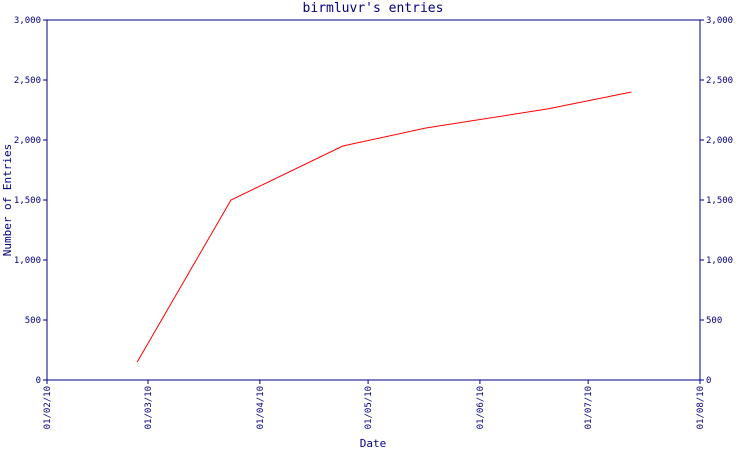 The width and height of the screenshot is (750, 450). I want to click on x-tick-label: 01/05/10, so click(369, 407).